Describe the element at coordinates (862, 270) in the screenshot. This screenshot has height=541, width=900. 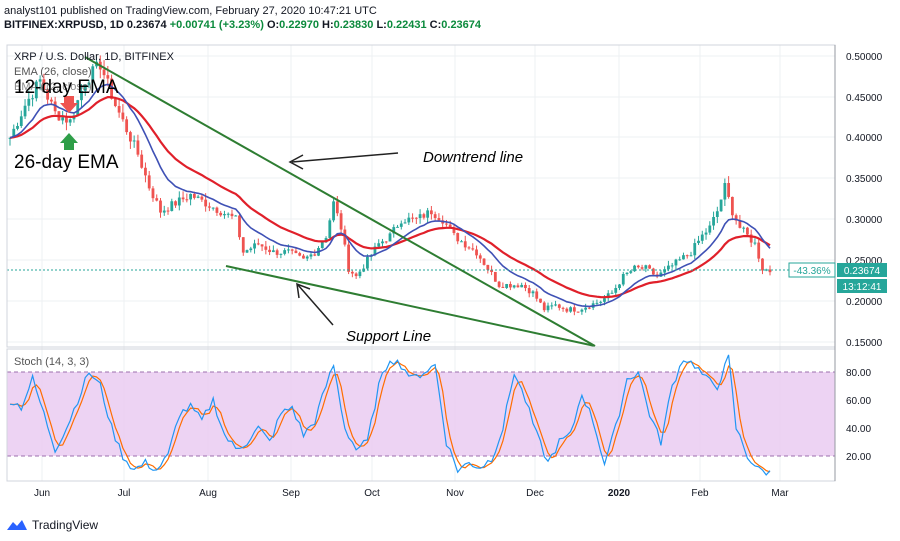
I see `last-price-badge` at that location.